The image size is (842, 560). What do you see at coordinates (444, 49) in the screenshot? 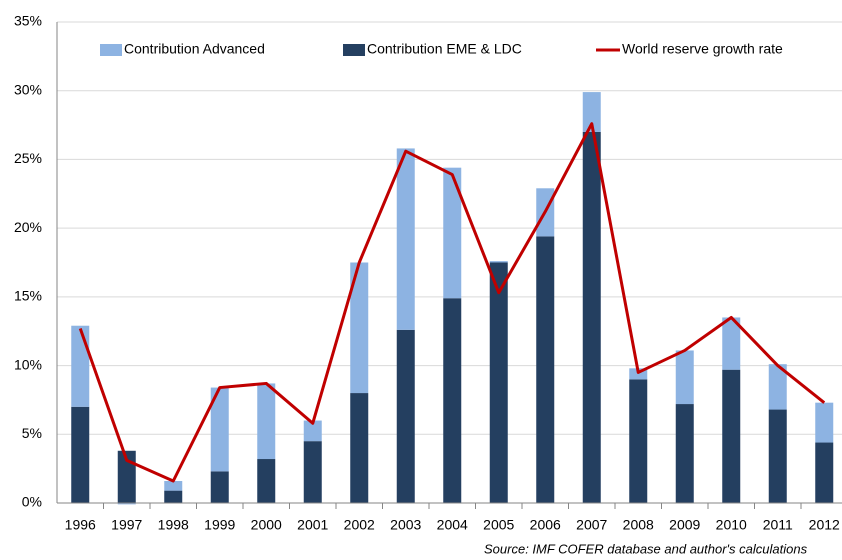
I see `legend-label: Contribution EME & LDC` at bounding box center [444, 49].